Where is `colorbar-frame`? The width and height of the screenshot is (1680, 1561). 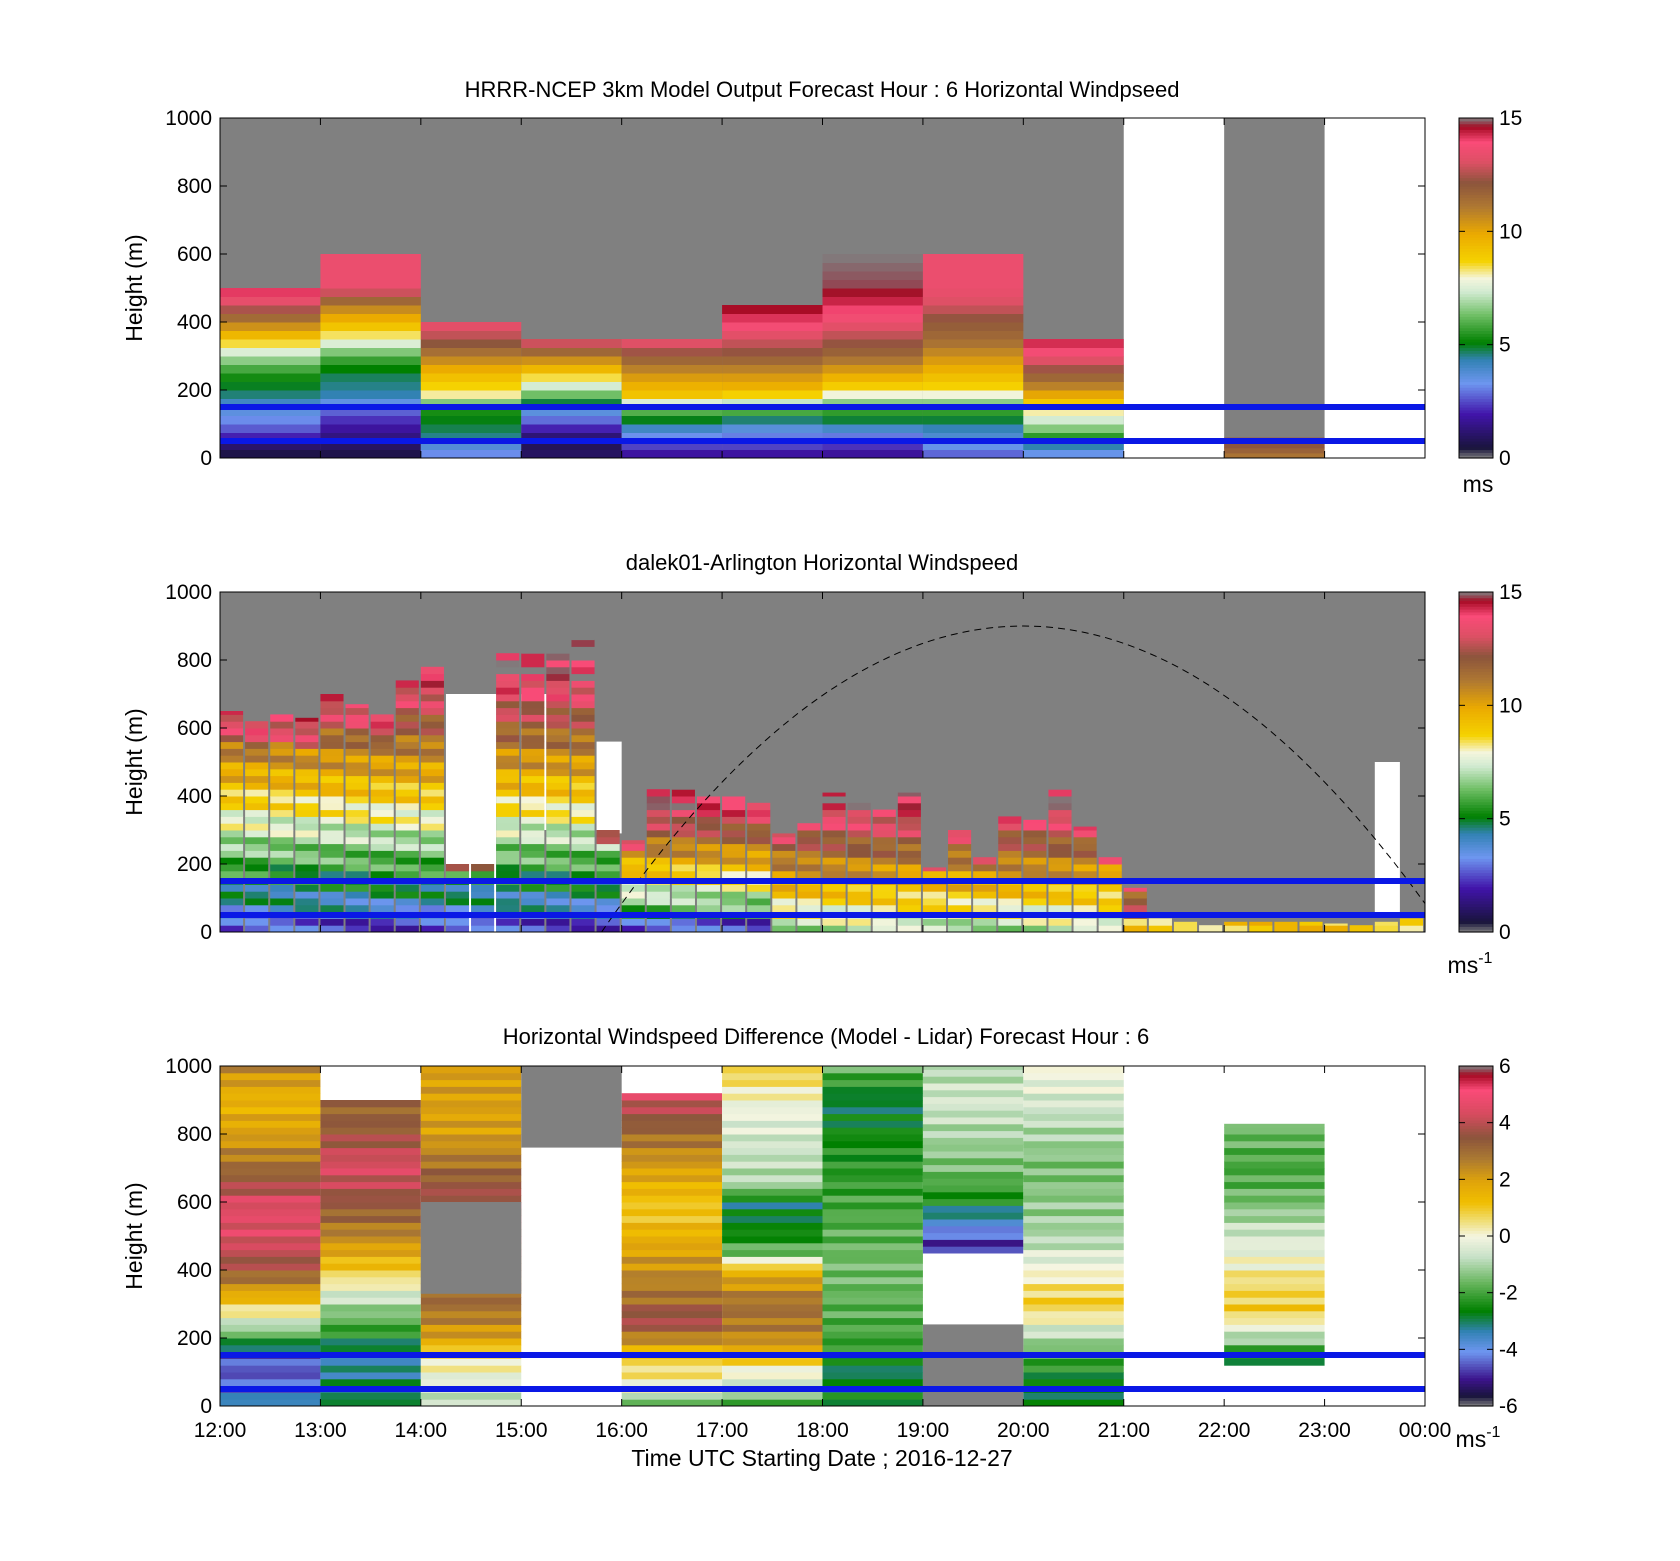
colorbar-frame is located at coordinates (1476, 288).